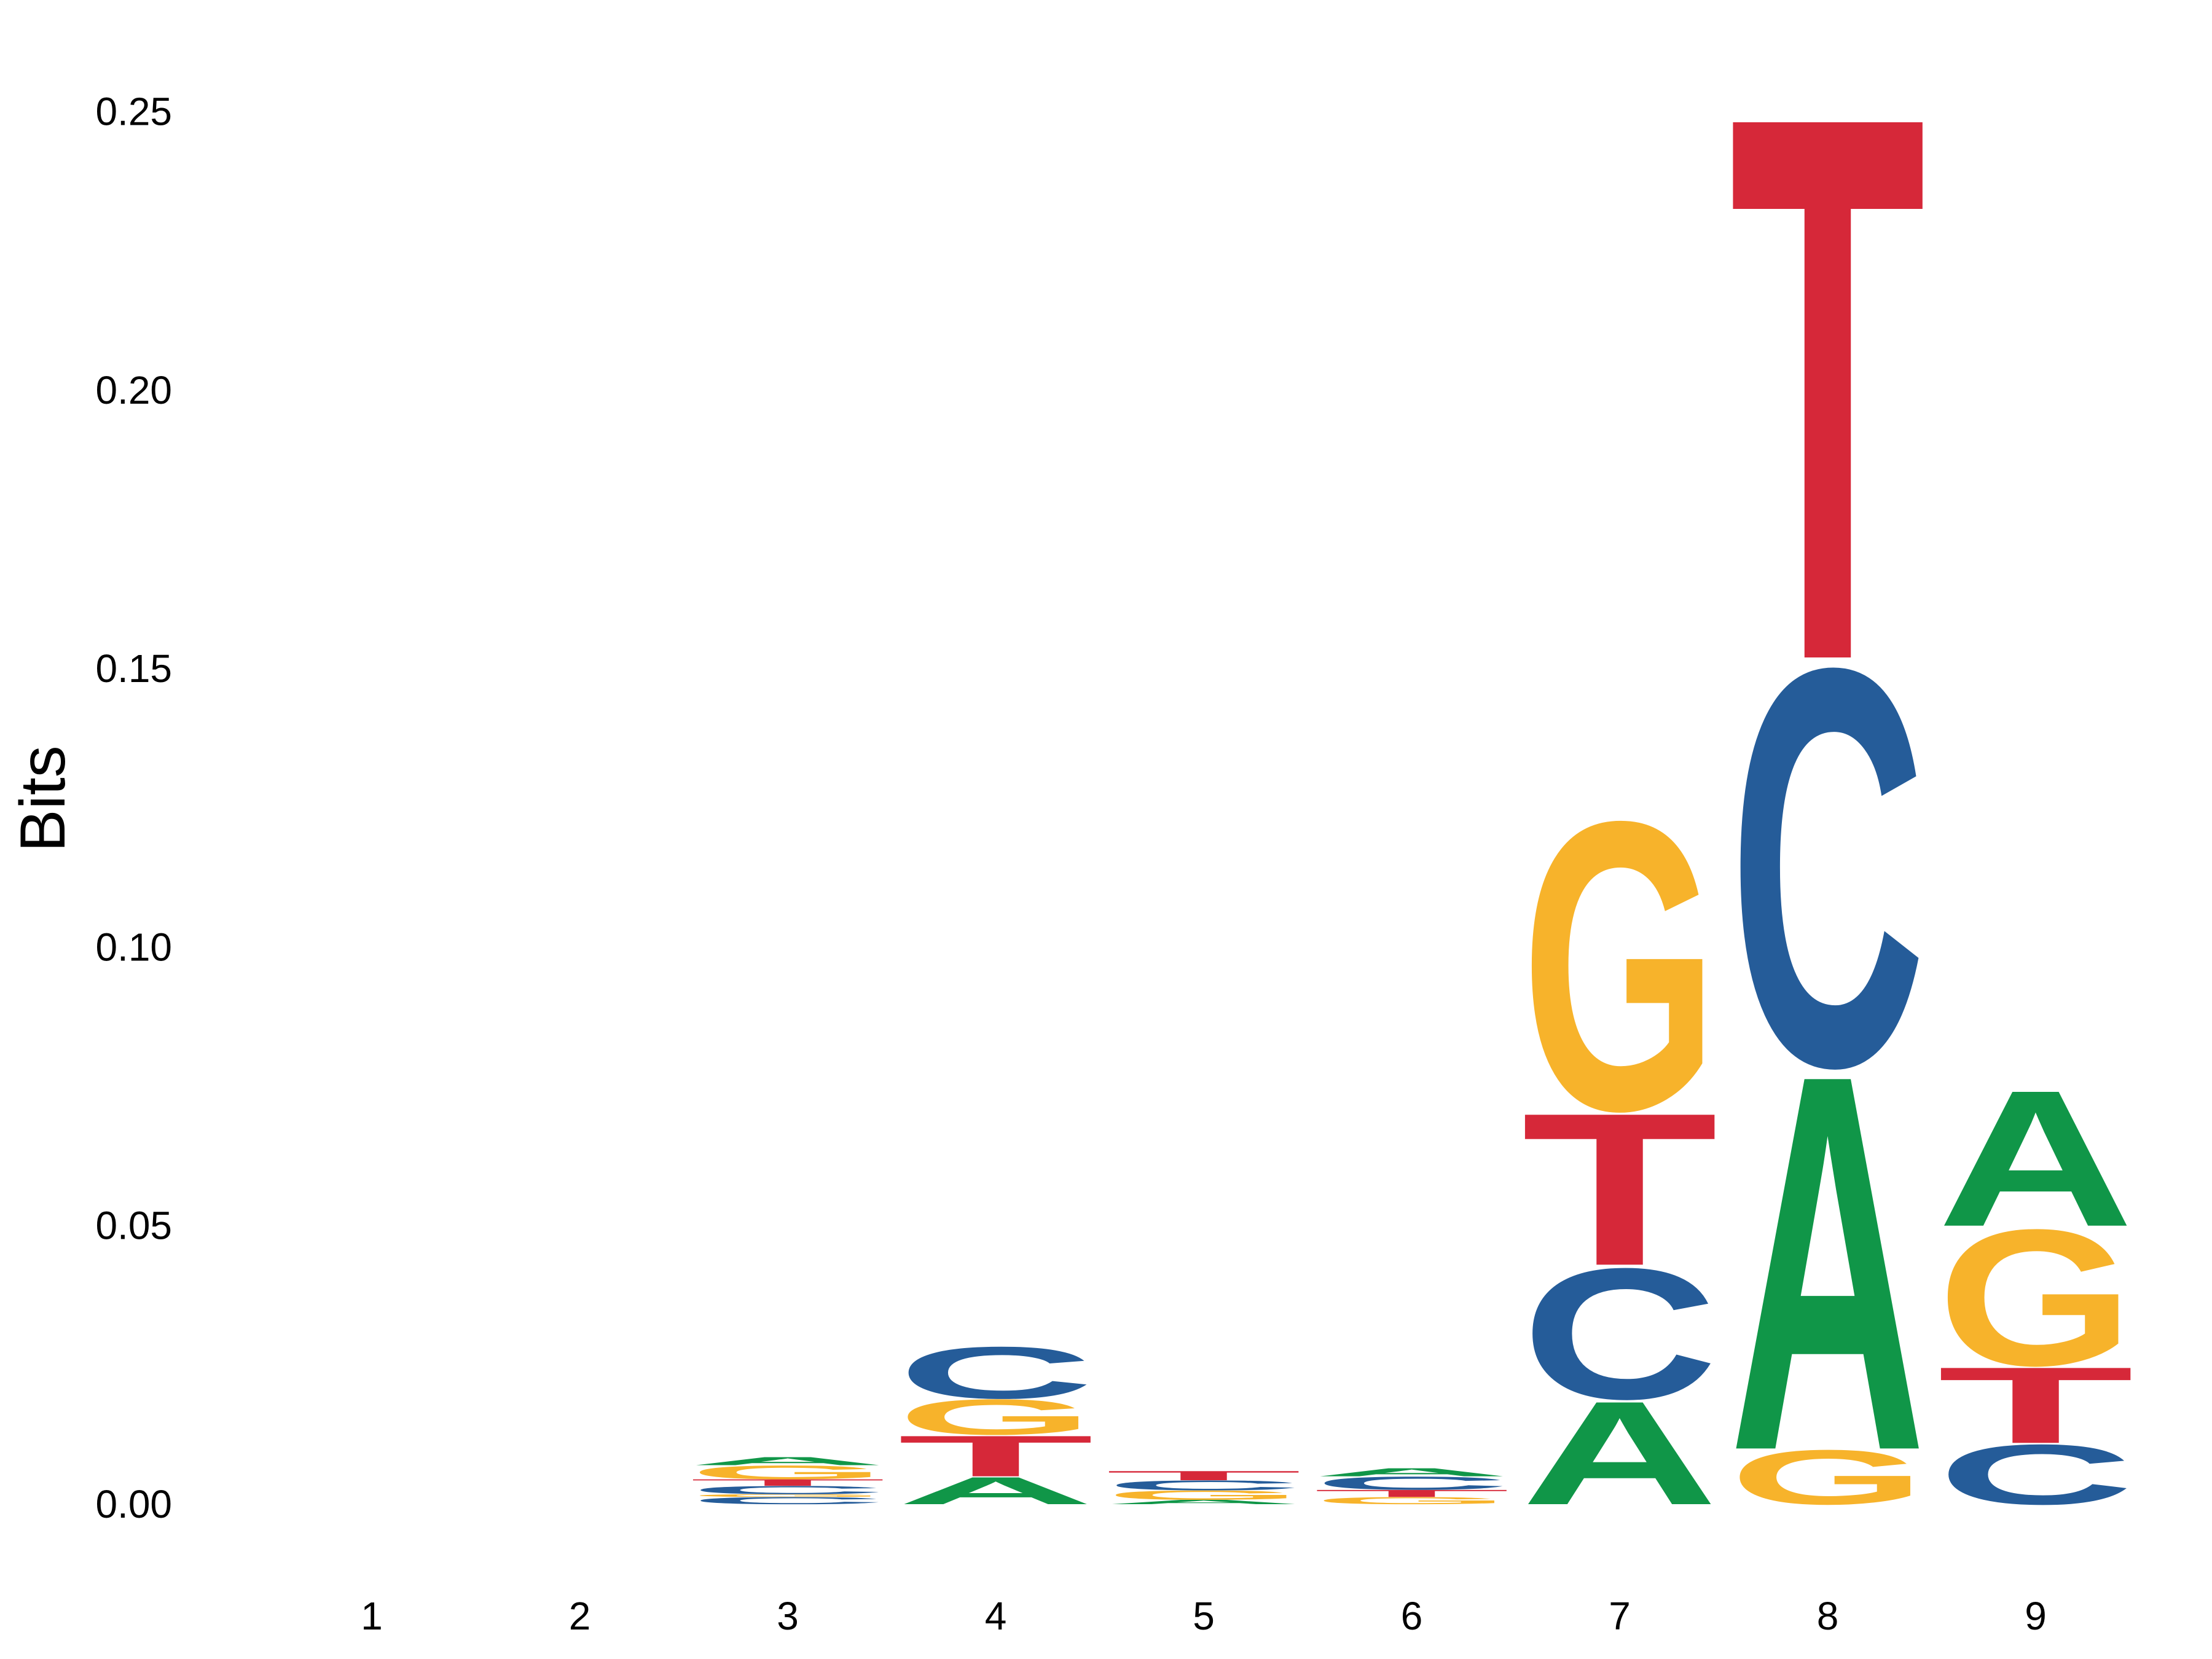 The width and height of the screenshot is (2212, 1659). What do you see at coordinates (996, 1616) in the screenshot?
I see `x-tick-label: 4` at bounding box center [996, 1616].